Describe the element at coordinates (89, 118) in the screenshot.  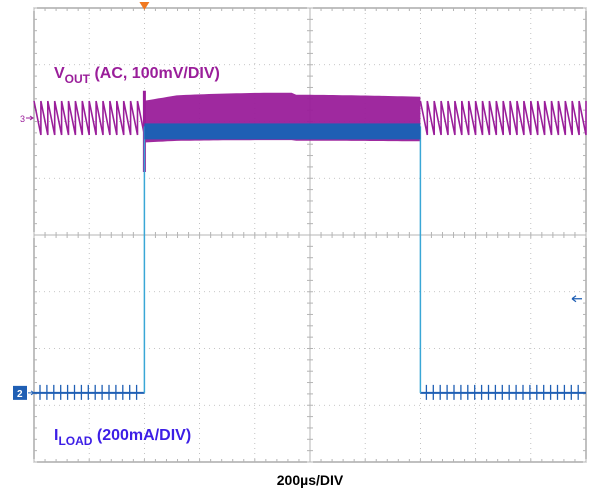
I see `vout-ripple-before-step` at that location.